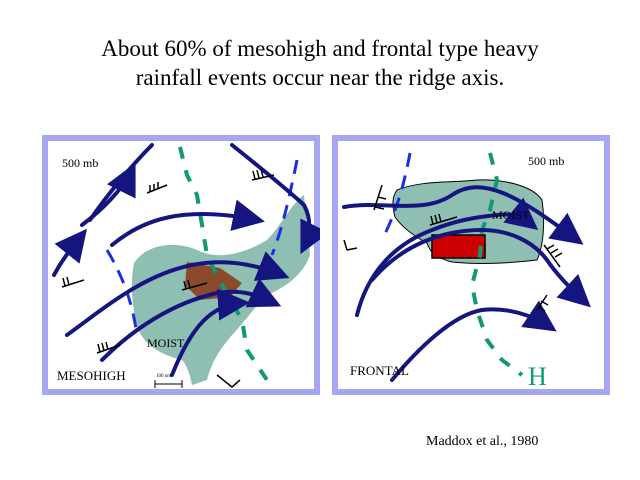 Image resolution: width=640 pixels, height=480 pixels. I want to click on citation: Maddox et al., 1980, so click(482, 441).